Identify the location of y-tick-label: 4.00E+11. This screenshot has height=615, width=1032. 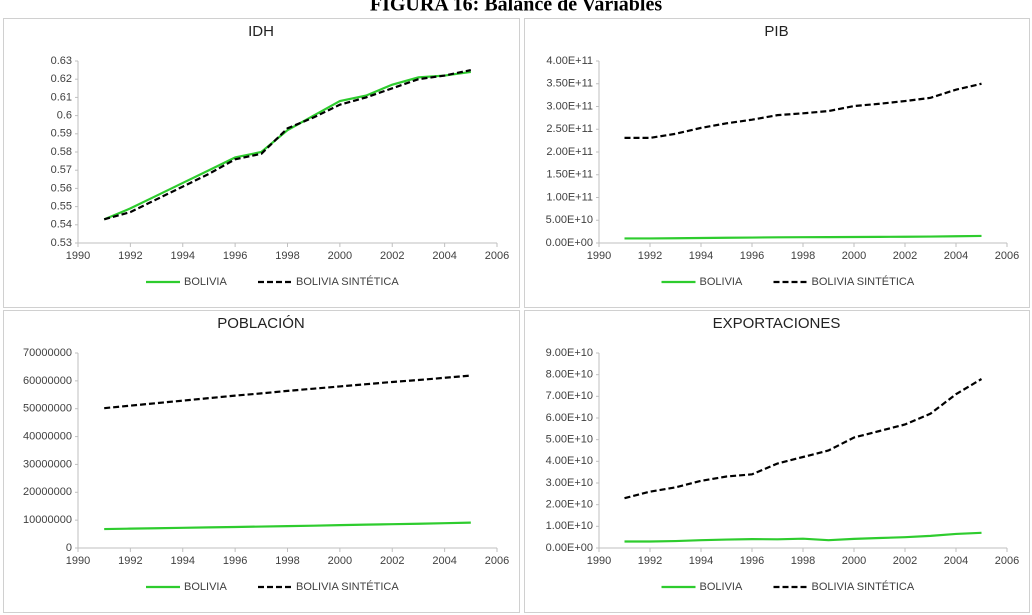
(569, 61).